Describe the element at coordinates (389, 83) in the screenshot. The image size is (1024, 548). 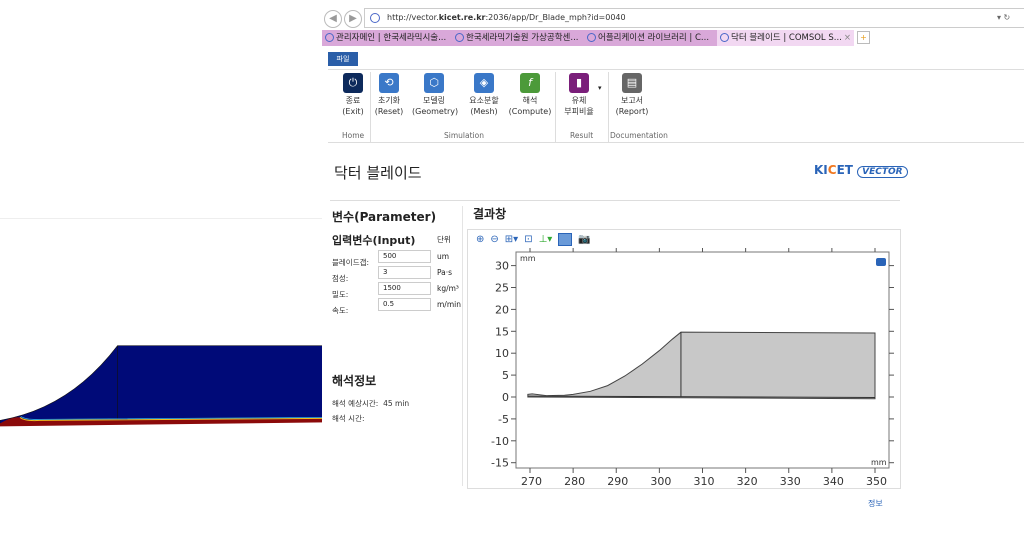
I see `reset-icon: ⟲` at that location.